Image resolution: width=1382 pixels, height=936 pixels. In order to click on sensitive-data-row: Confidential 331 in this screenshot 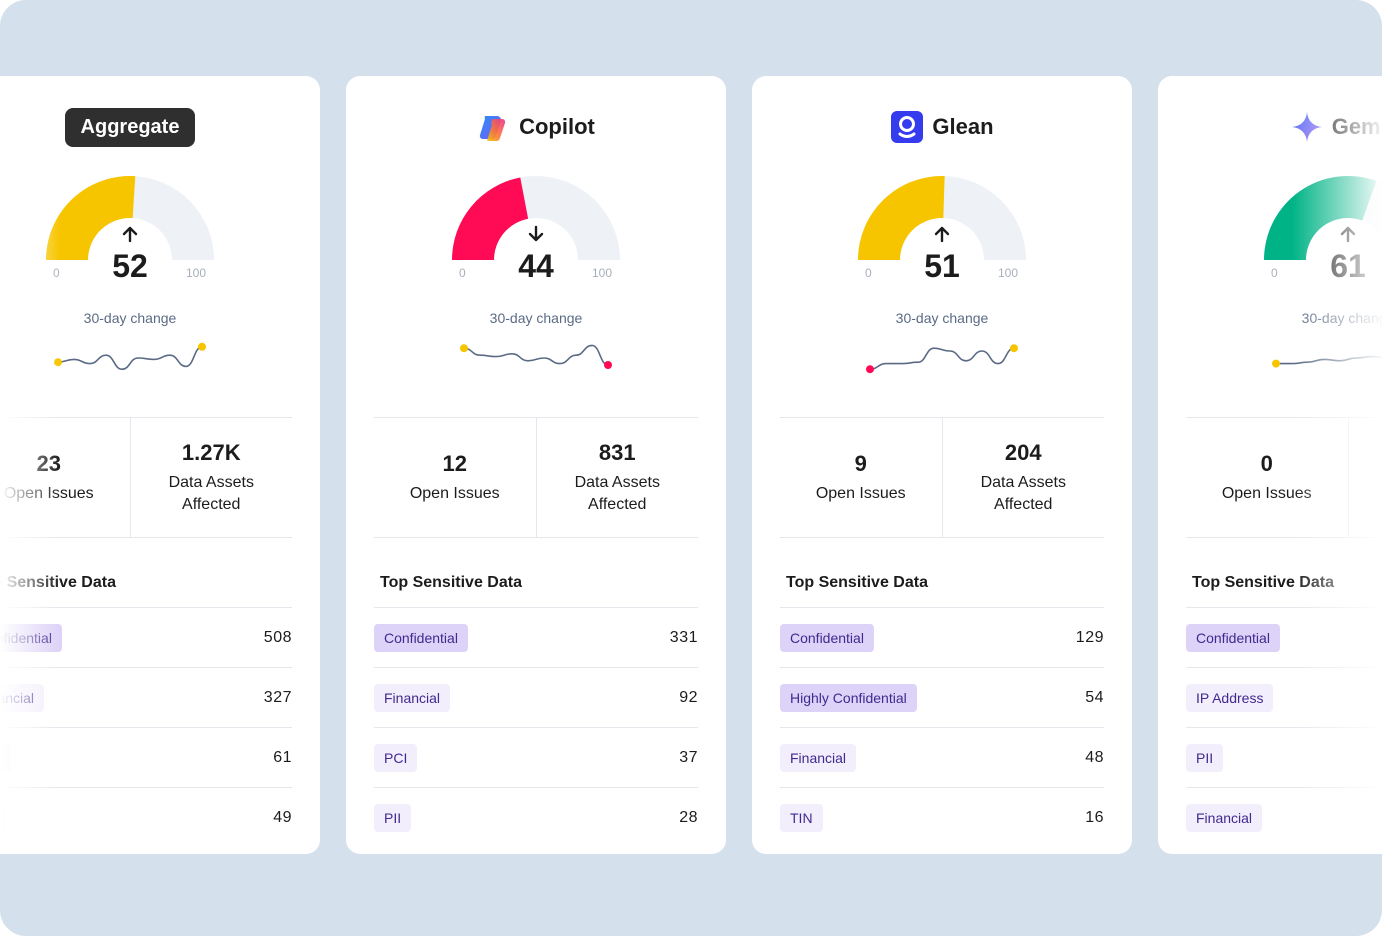, I will do `click(536, 637)`.